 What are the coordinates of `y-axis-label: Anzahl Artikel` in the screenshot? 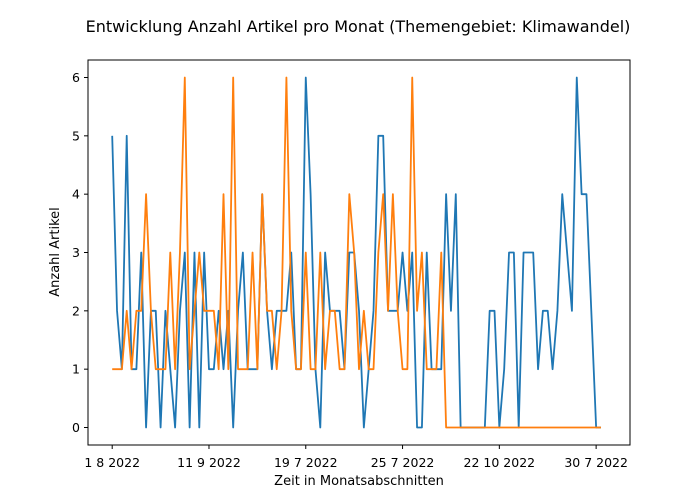 It's located at (55, 252).